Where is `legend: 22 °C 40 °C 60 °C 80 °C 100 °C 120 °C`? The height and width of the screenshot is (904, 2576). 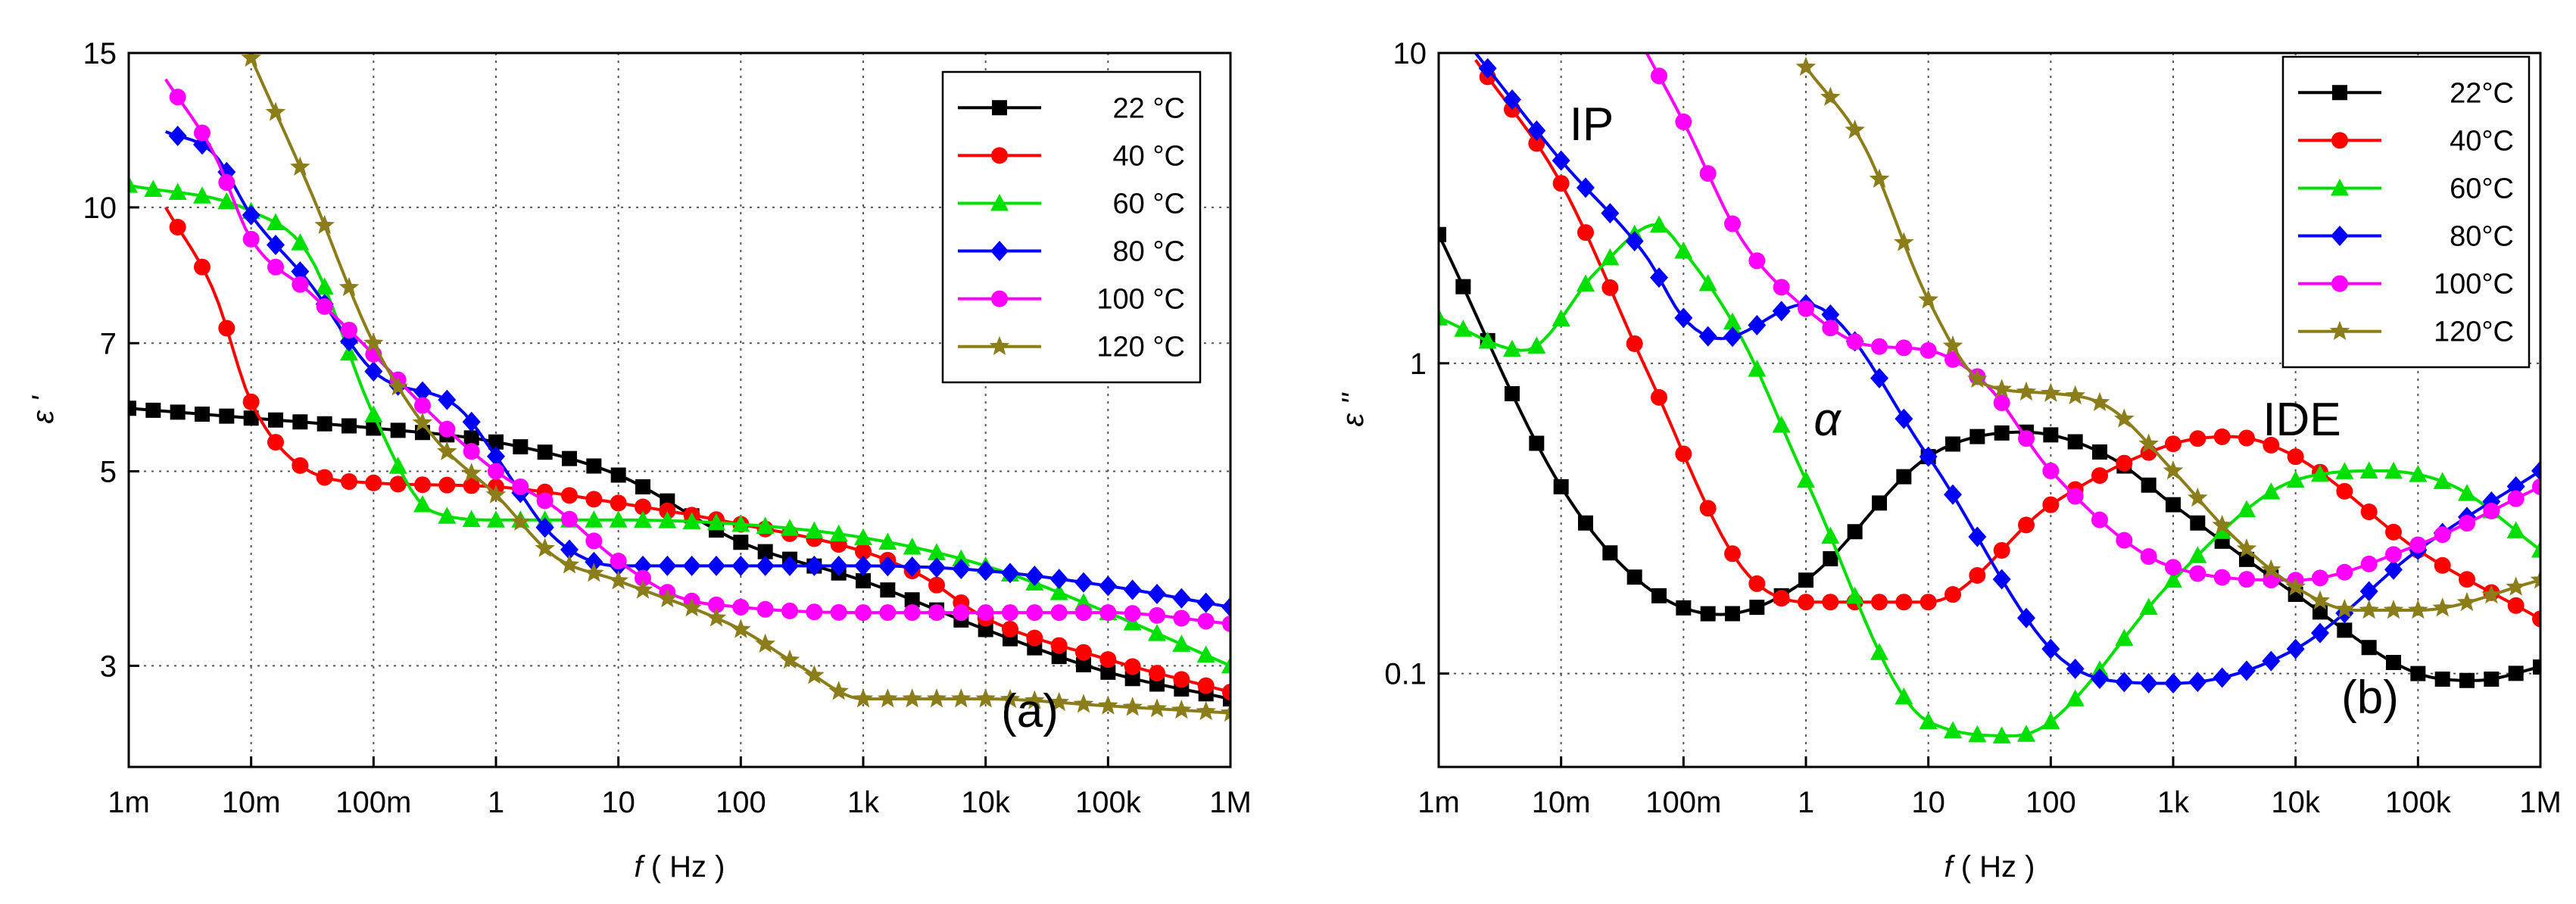
legend: 22 °C 40 °C 60 °C 80 °C 100 °C 120 °C is located at coordinates (1071, 227).